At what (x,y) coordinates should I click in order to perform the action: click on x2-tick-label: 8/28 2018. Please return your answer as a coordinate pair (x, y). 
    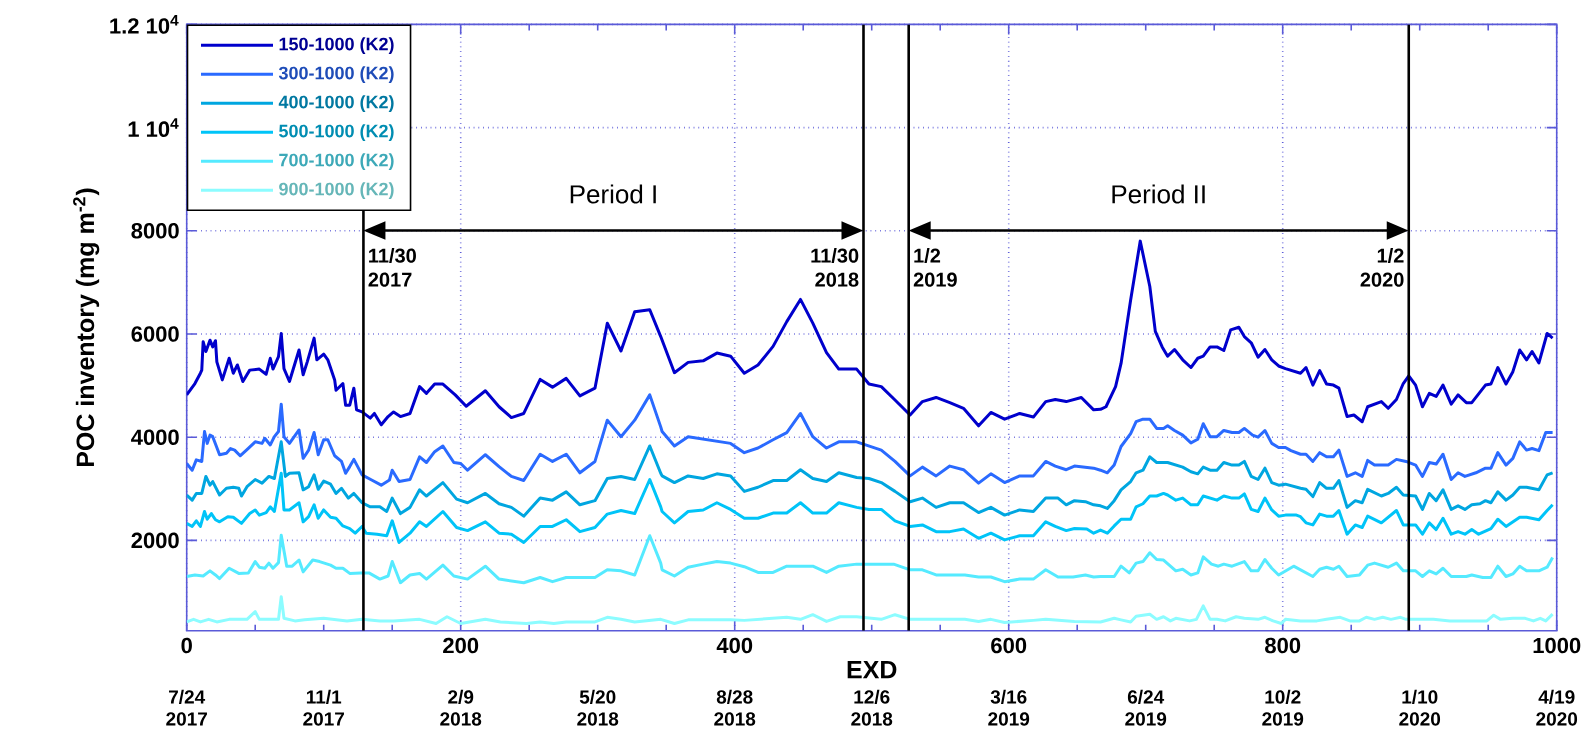
    Looking at the image, I should click on (735, 707).